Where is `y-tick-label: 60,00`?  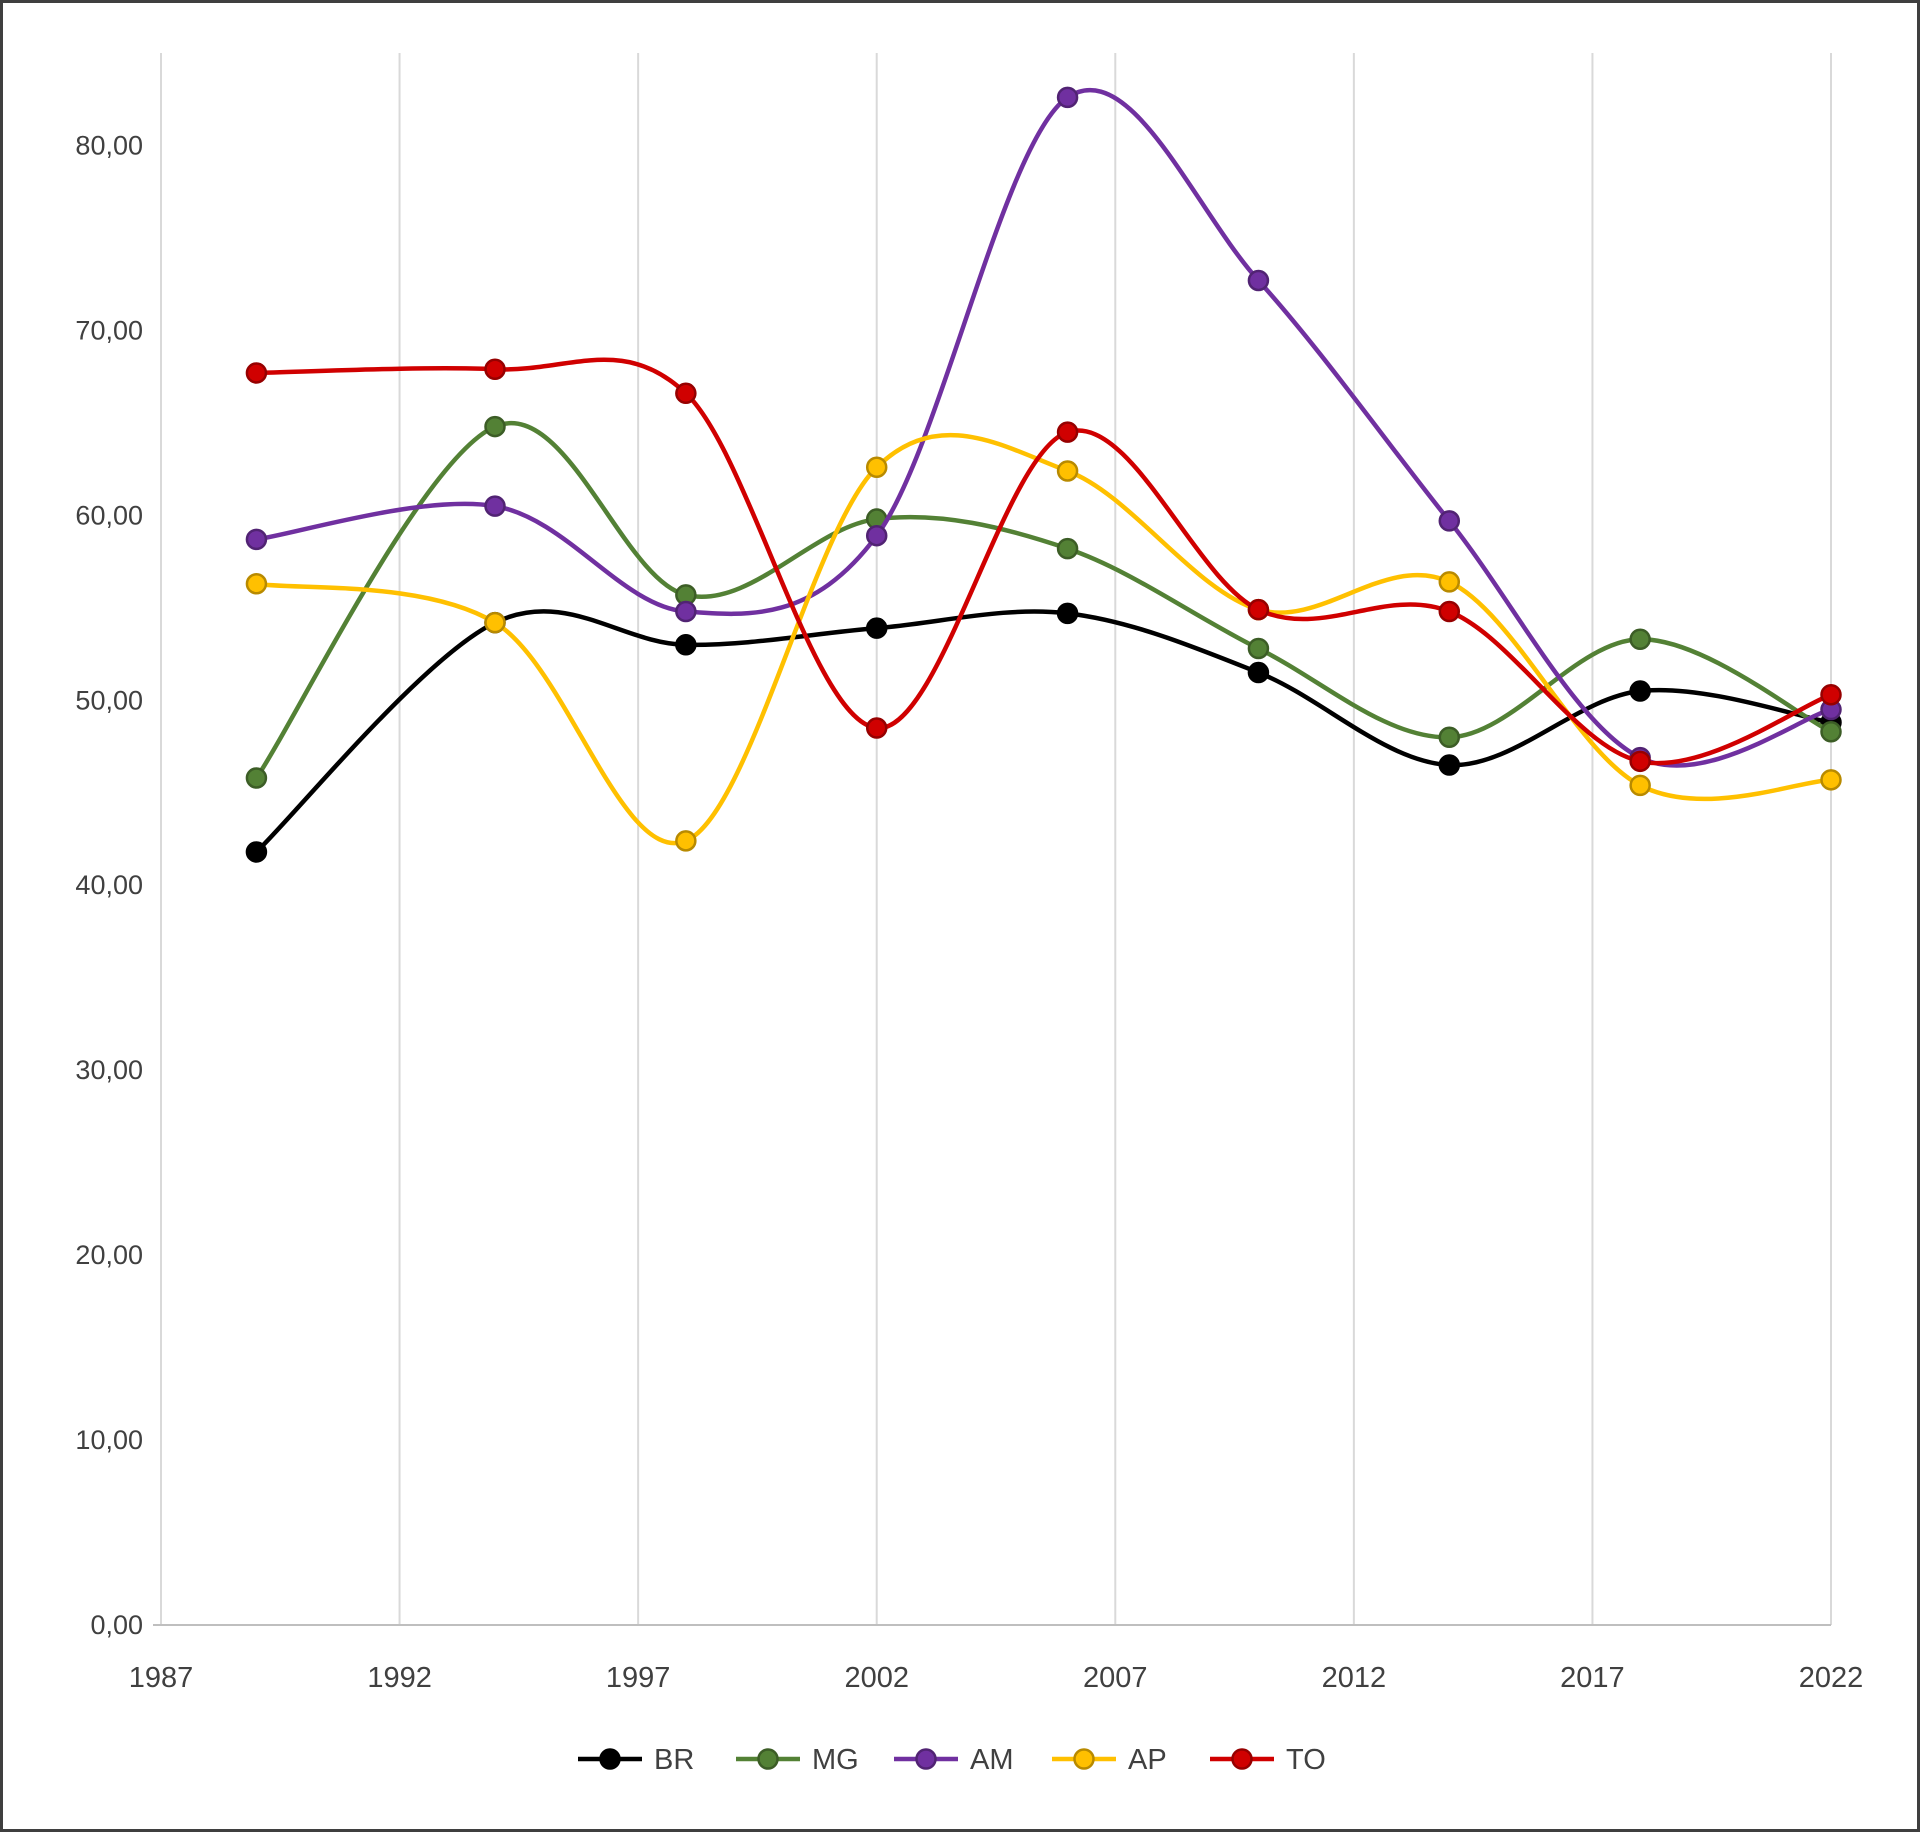 y-tick-label: 60,00 is located at coordinates (109, 515).